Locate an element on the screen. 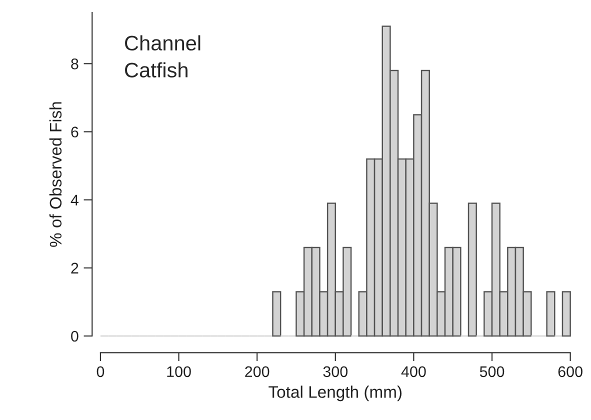 This screenshot has width=591, height=420. y-tick-label: 8 is located at coordinates (74, 64).